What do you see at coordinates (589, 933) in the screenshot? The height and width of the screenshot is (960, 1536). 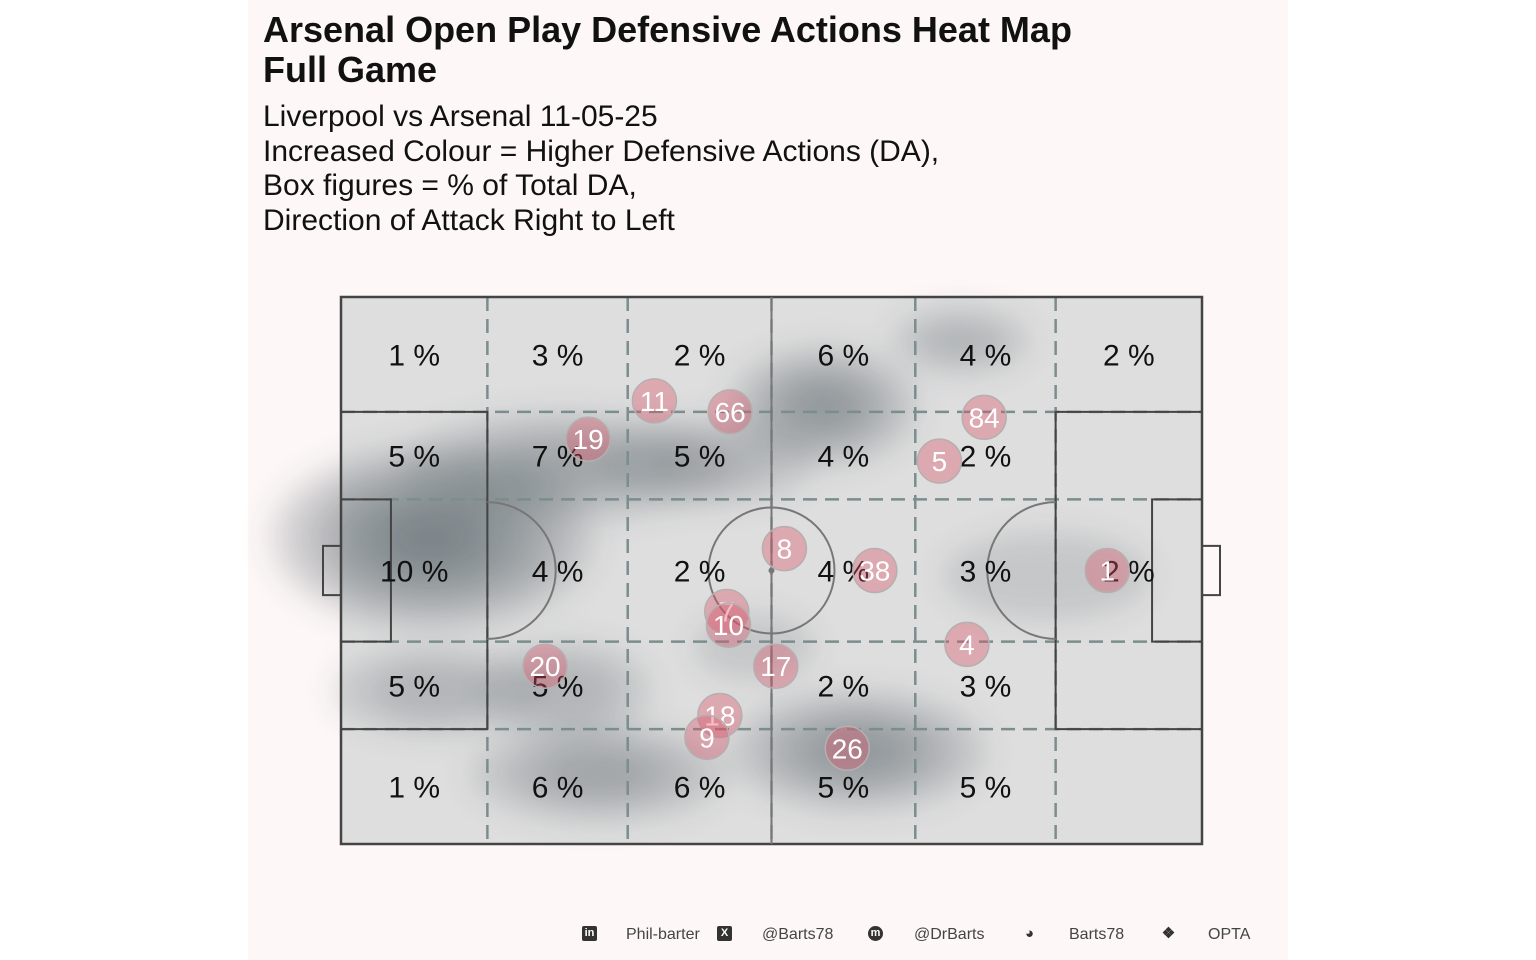 I see `linkedin-icon: in` at bounding box center [589, 933].